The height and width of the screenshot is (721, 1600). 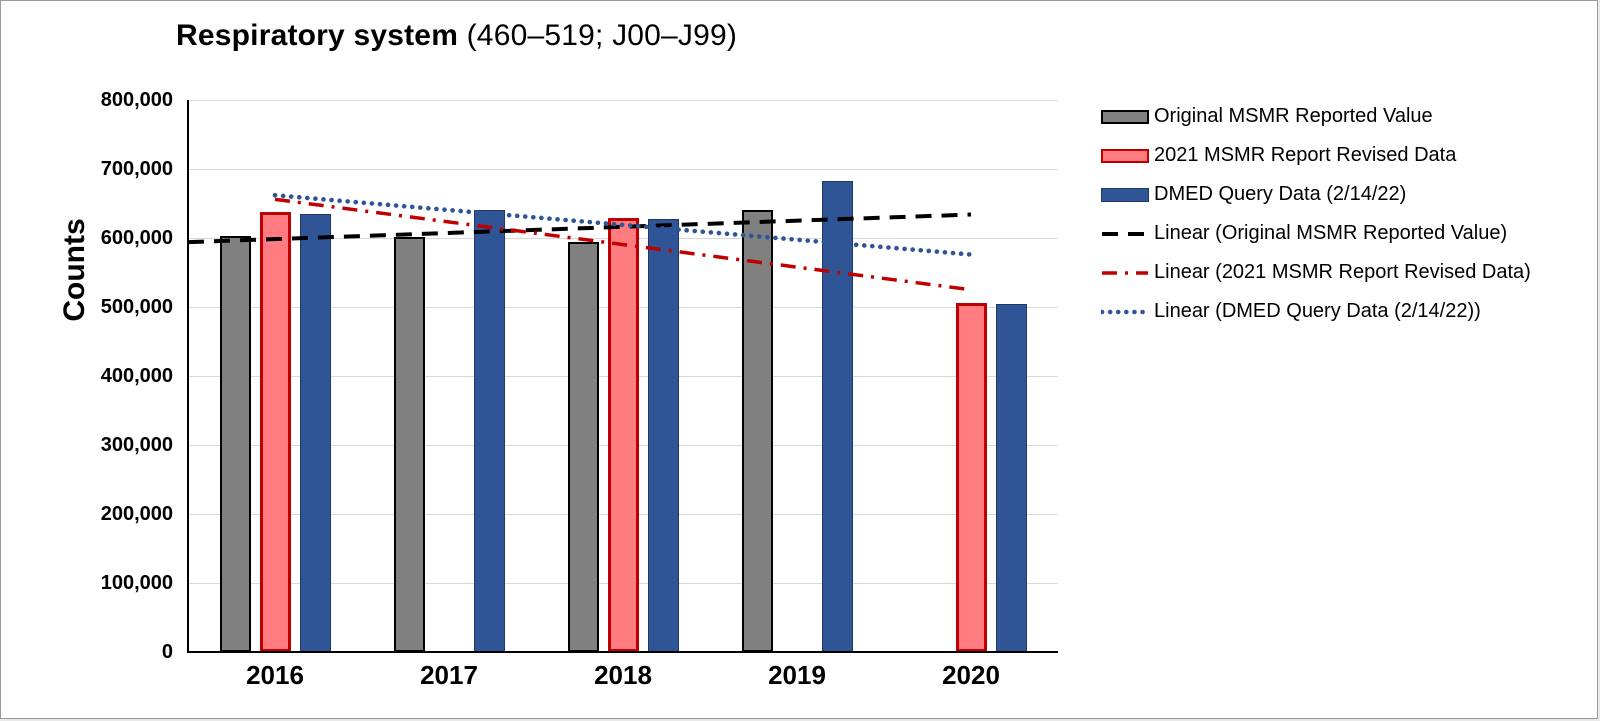 What do you see at coordinates (136, 100) in the screenshot?
I see `y-tick-label: 800,000` at bounding box center [136, 100].